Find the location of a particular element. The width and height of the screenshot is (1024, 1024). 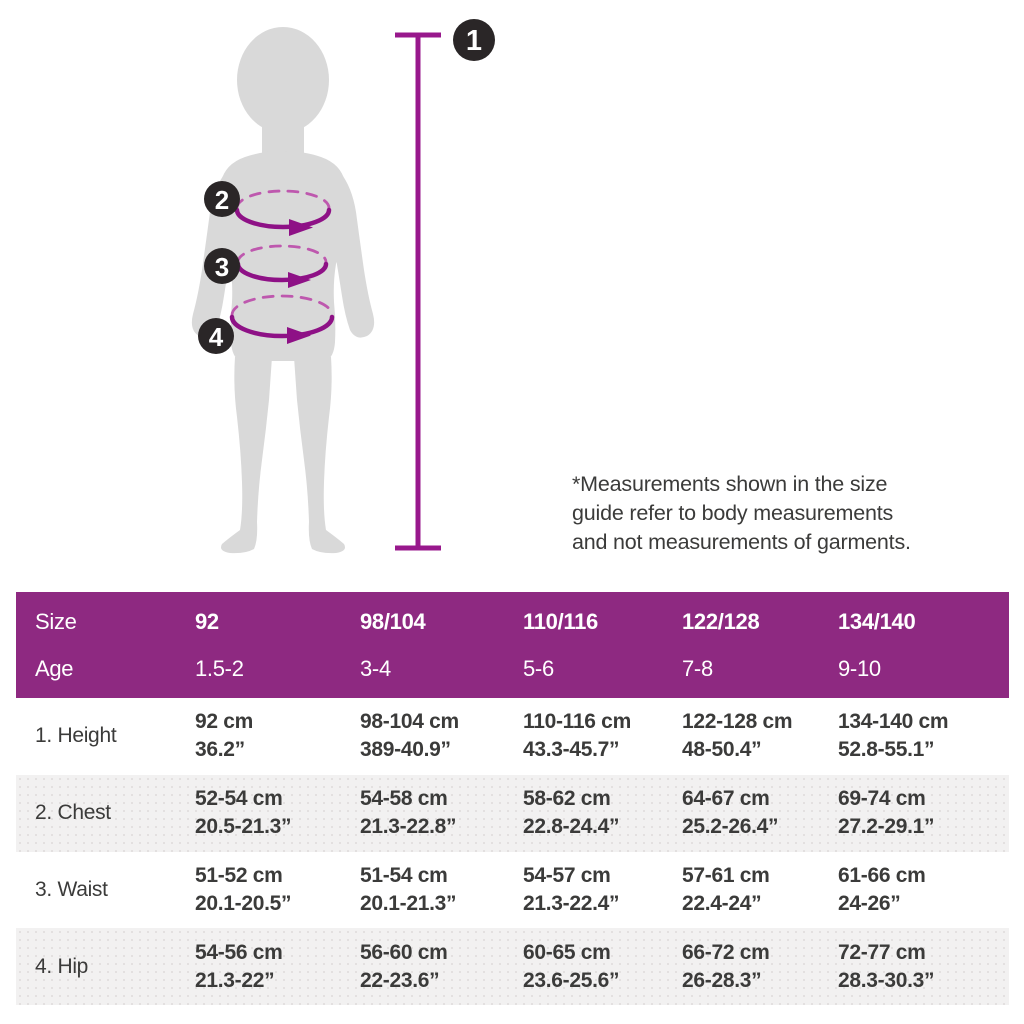

silhouette-right-leg is located at coordinates (319, 455).